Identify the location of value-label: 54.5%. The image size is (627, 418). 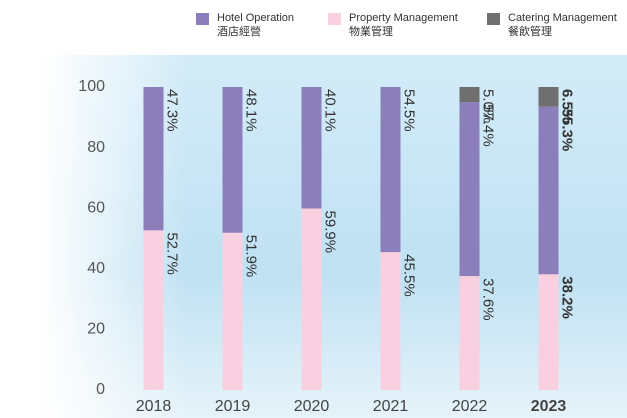
(409, 110).